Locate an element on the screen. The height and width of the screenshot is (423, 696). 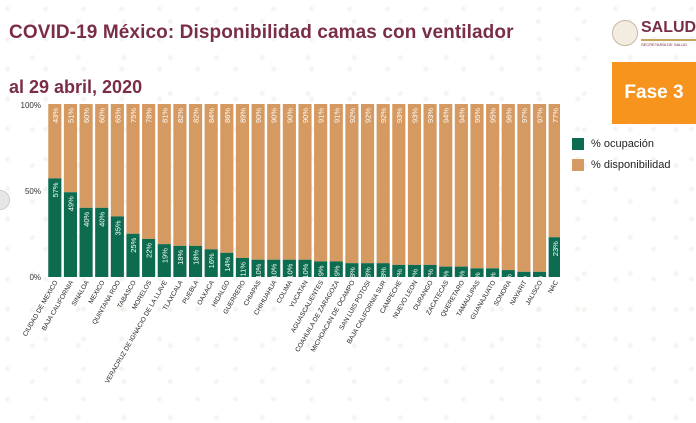
data-label-disponibilidad: 51% is located at coordinates (70, 115).